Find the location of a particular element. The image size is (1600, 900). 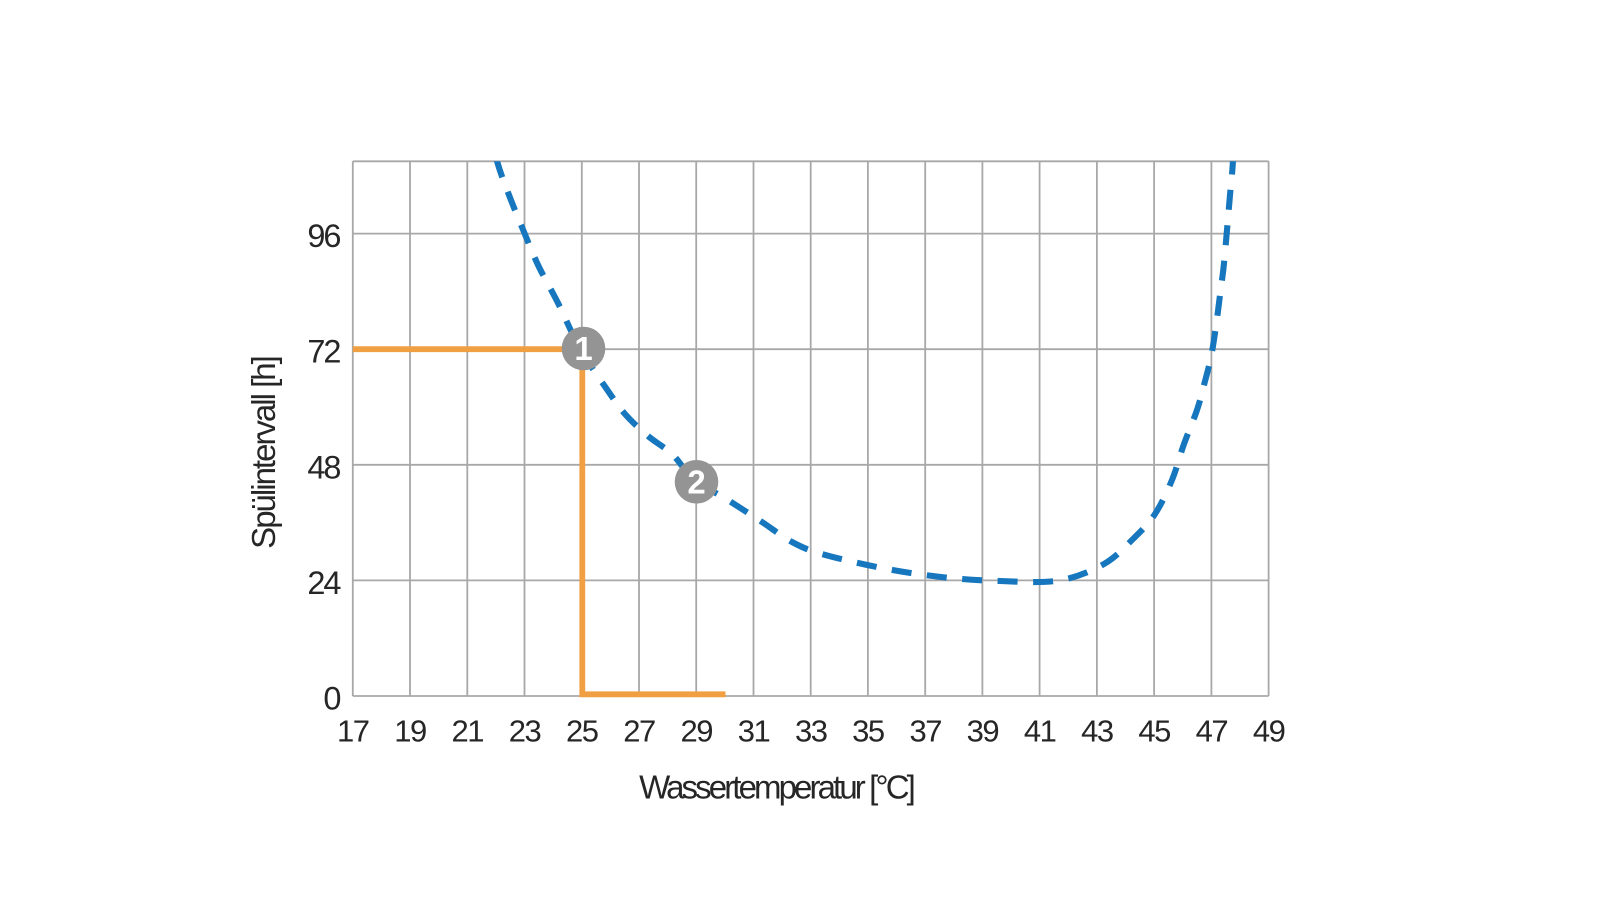

svg-text: 47 is located at coordinates (1212, 731).